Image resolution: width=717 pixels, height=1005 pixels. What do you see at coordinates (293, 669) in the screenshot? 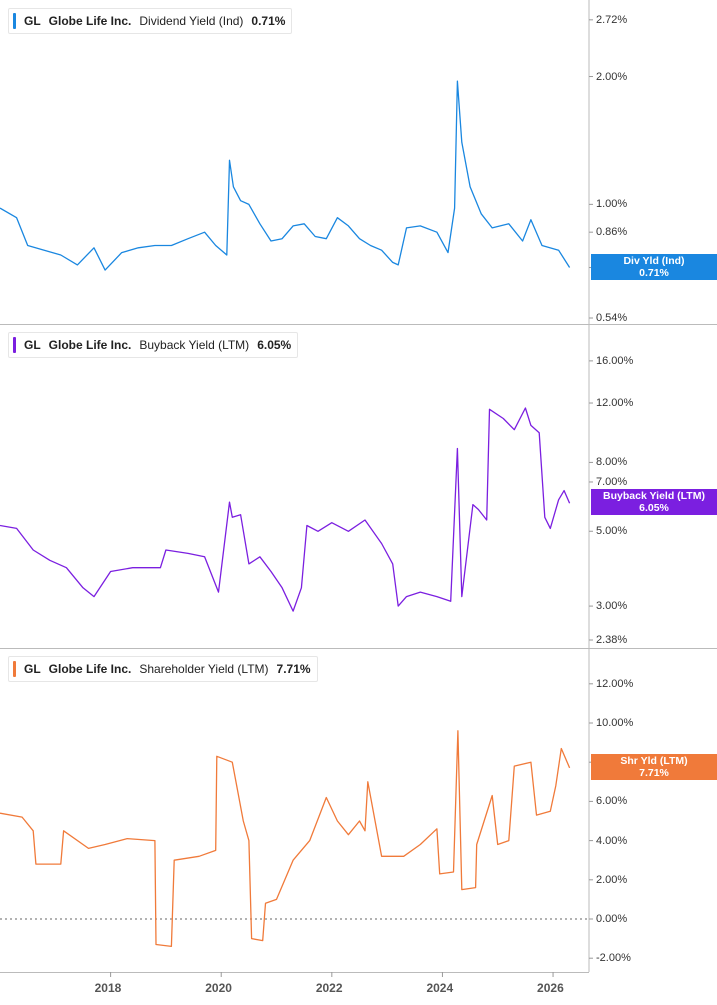
I see `latest-value: 7.71%` at bounding box center [293, 669].